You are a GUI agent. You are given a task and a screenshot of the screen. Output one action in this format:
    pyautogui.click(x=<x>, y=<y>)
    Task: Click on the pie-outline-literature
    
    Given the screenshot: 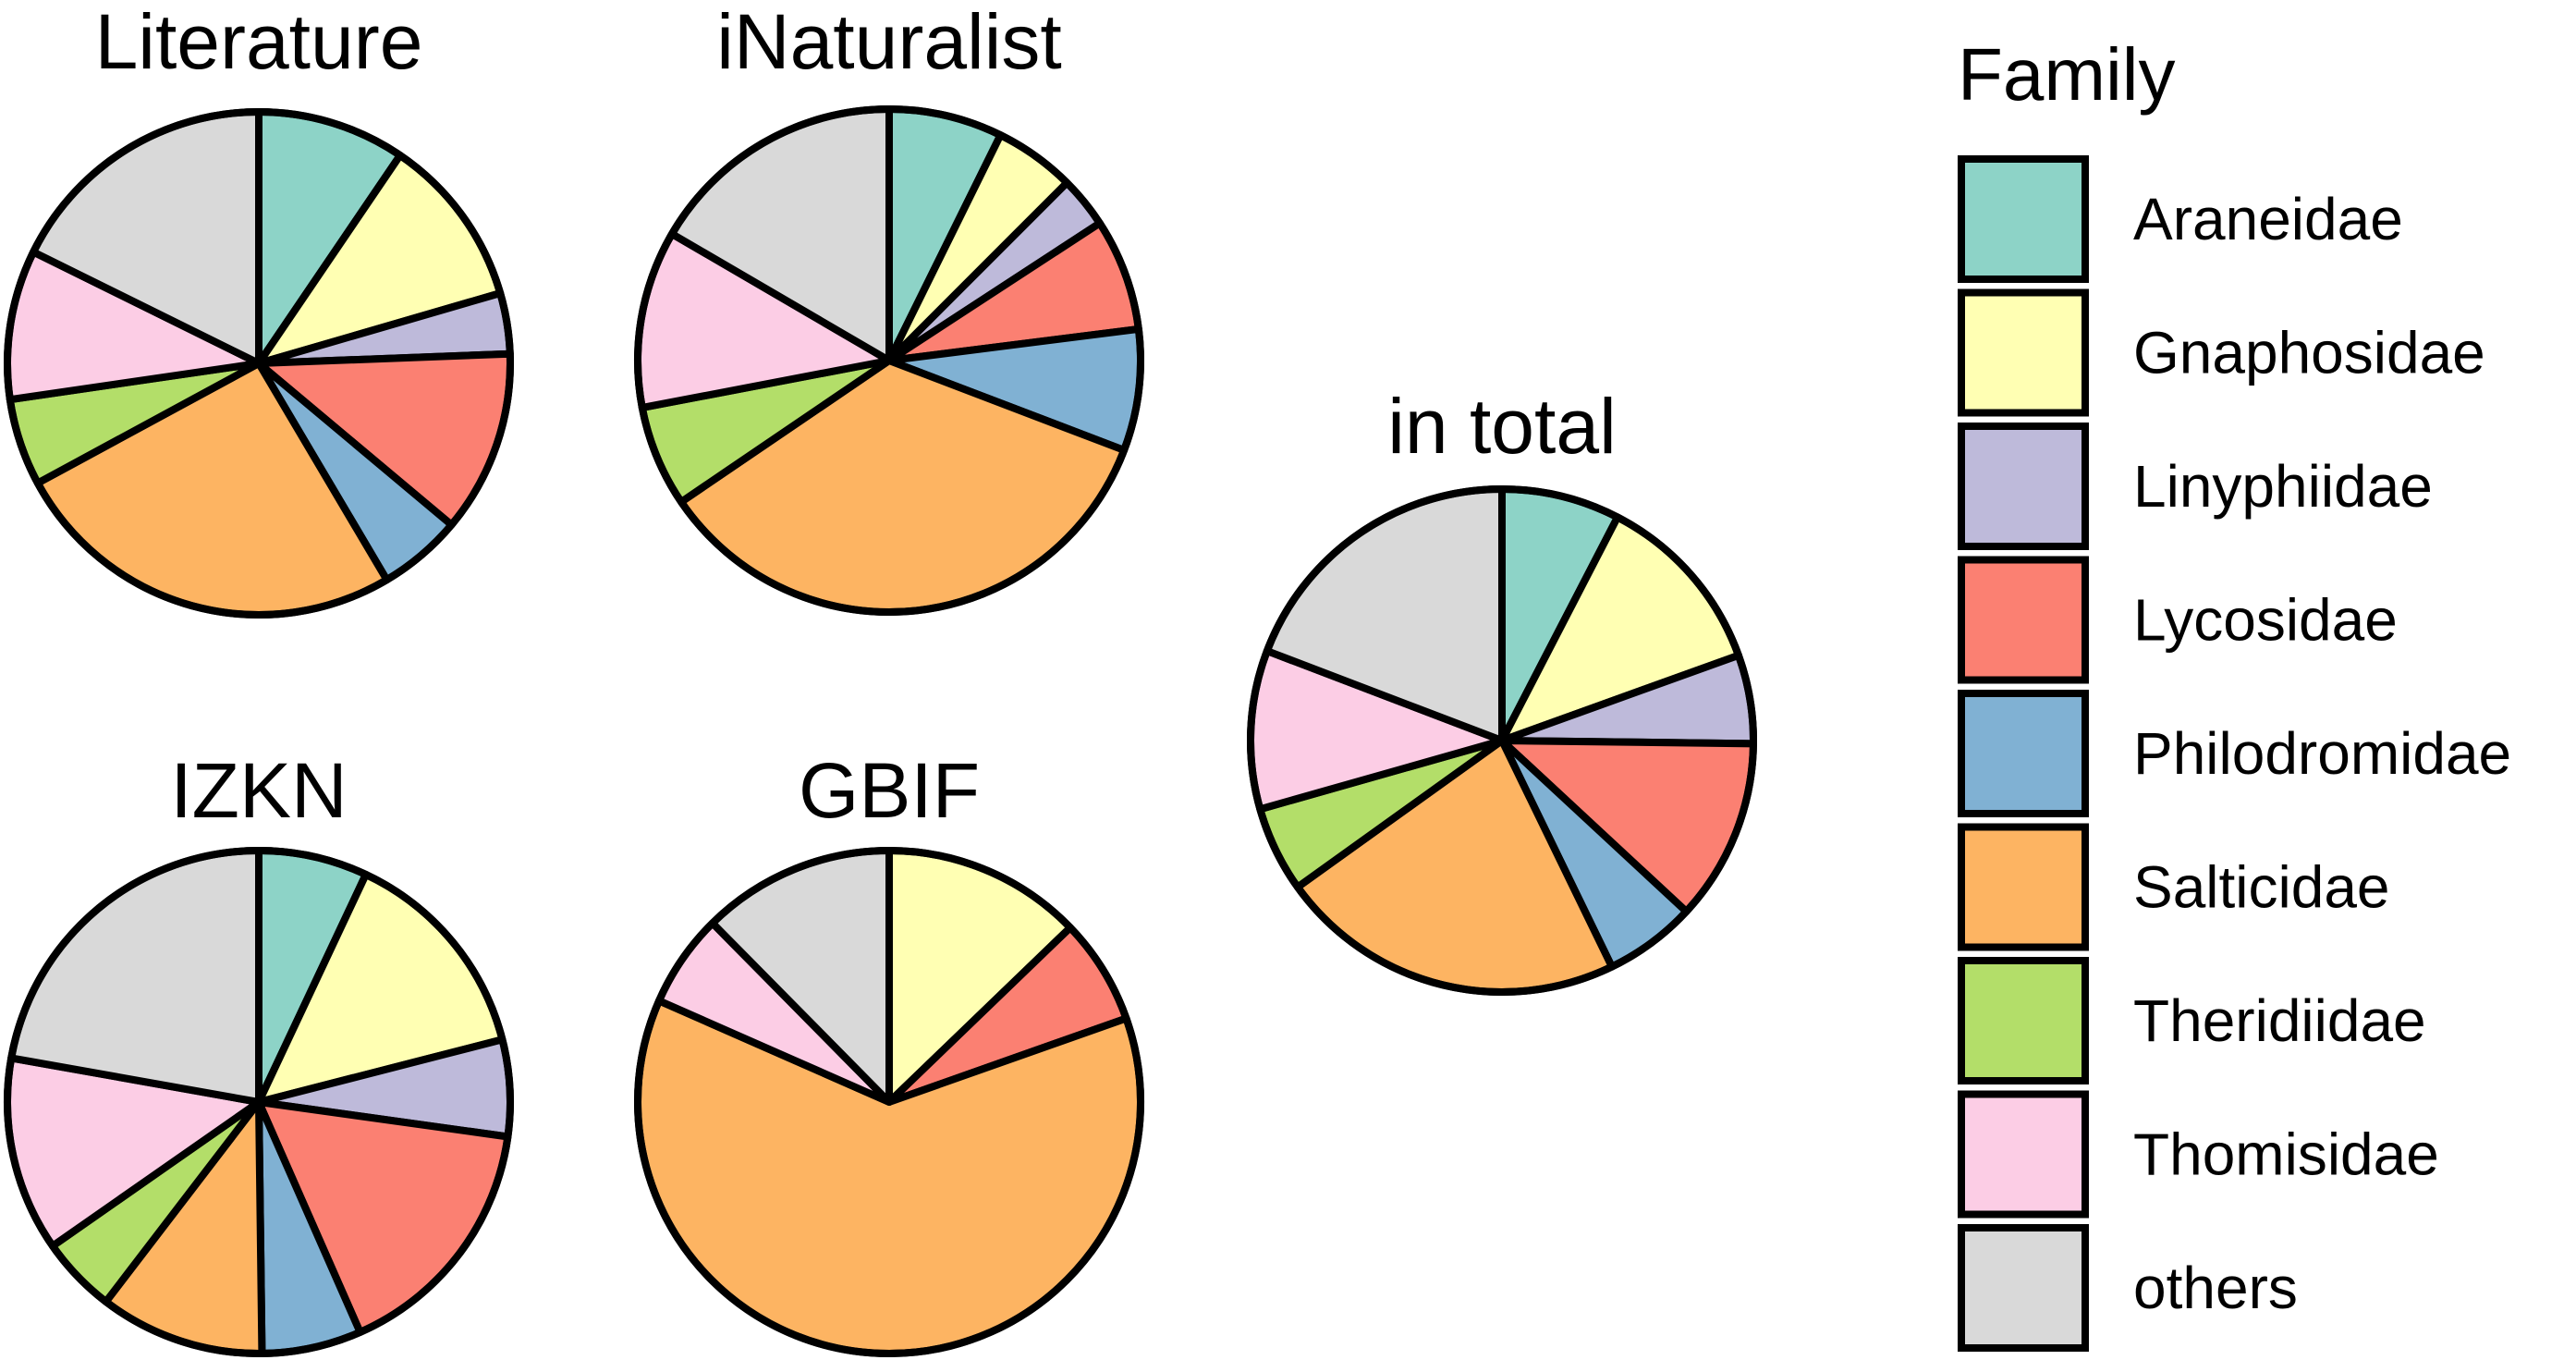 What is the action you would take?
    pyautogui.click(x=259, y=363)
    